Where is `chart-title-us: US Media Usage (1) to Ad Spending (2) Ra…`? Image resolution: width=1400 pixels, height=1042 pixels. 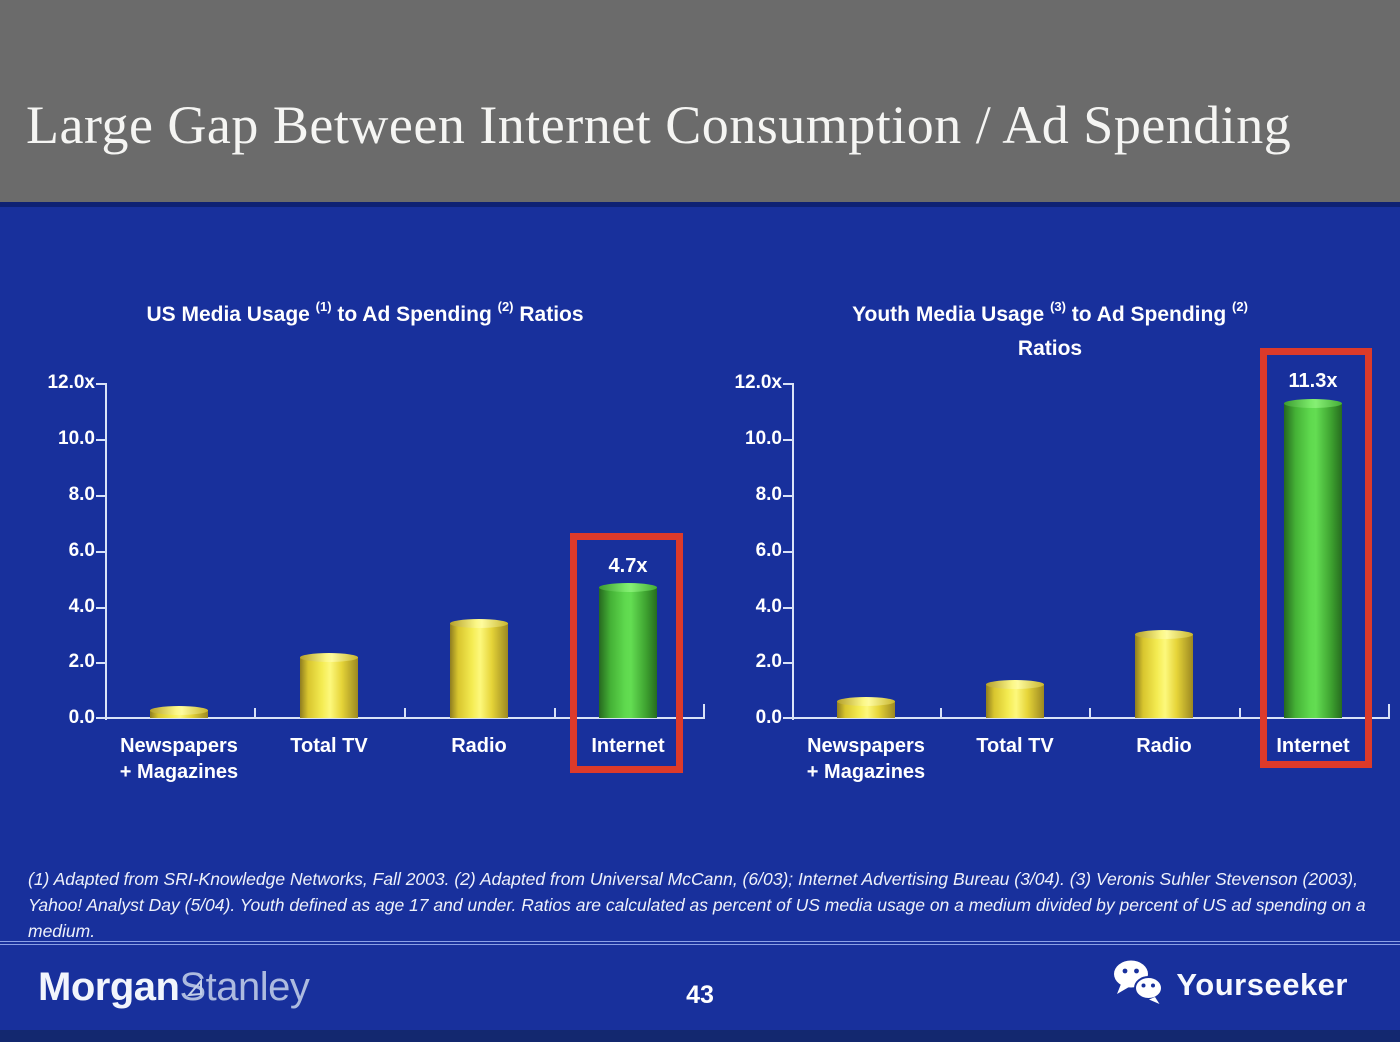
chart-title-us: US Media Usage (1) to Ad Spending (2) Ra… is located at coordinates (365, 312).